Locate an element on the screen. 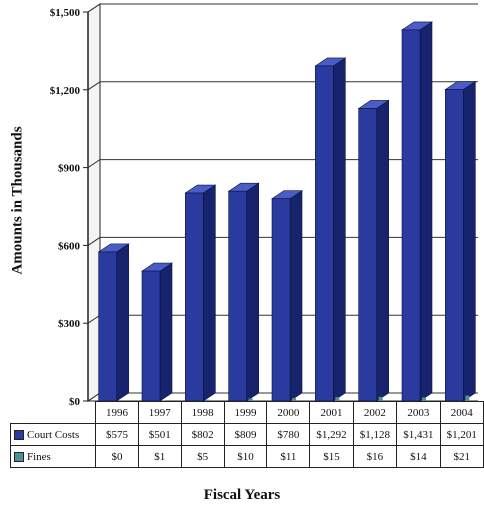 The image size is (484, 512). x-tick-label: 2004 is located at coordinates (461, 412).